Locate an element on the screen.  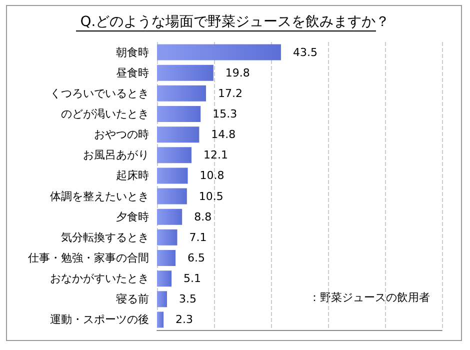
data-label: 10.8 is located at coordinates (212, 175).